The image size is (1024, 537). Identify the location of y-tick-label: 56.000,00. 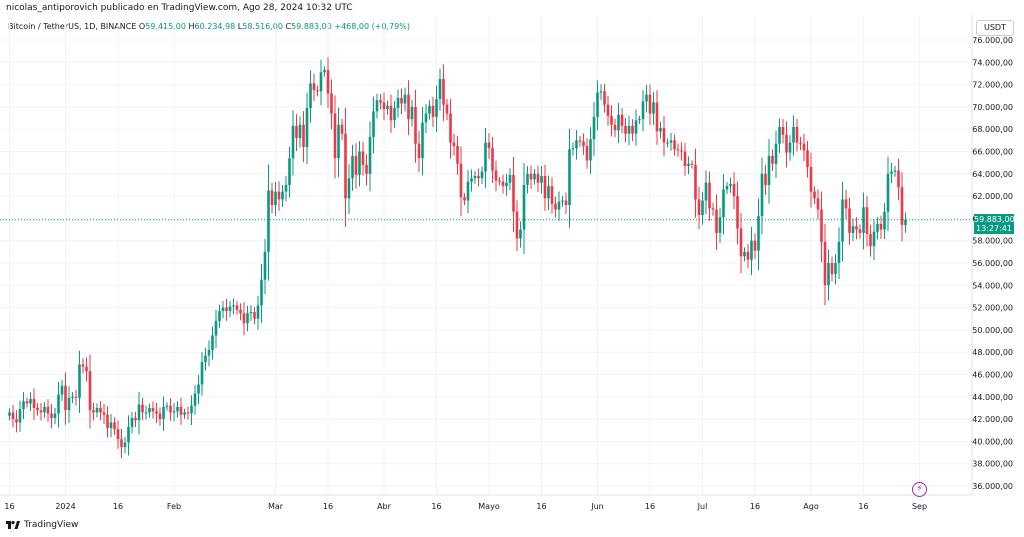
(992, 263).